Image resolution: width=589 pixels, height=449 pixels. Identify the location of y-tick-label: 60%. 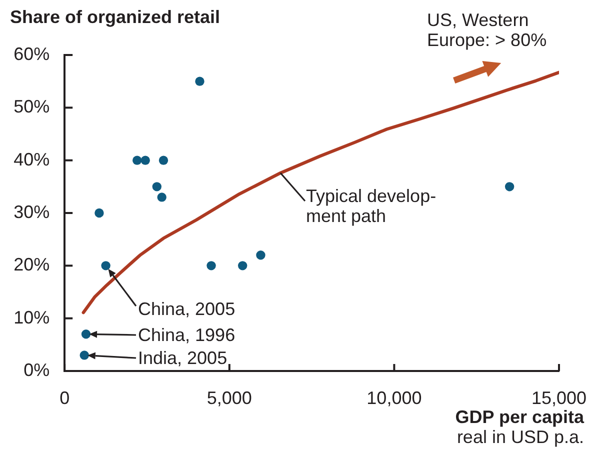
(32, 54).